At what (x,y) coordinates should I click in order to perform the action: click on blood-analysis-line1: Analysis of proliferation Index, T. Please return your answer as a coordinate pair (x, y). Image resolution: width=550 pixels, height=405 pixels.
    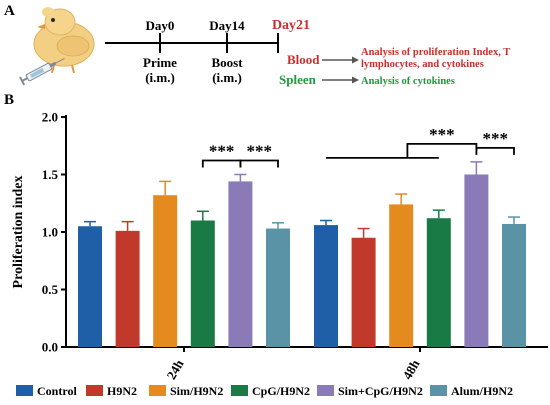
    Looking at the image, I should click on (435, 52).